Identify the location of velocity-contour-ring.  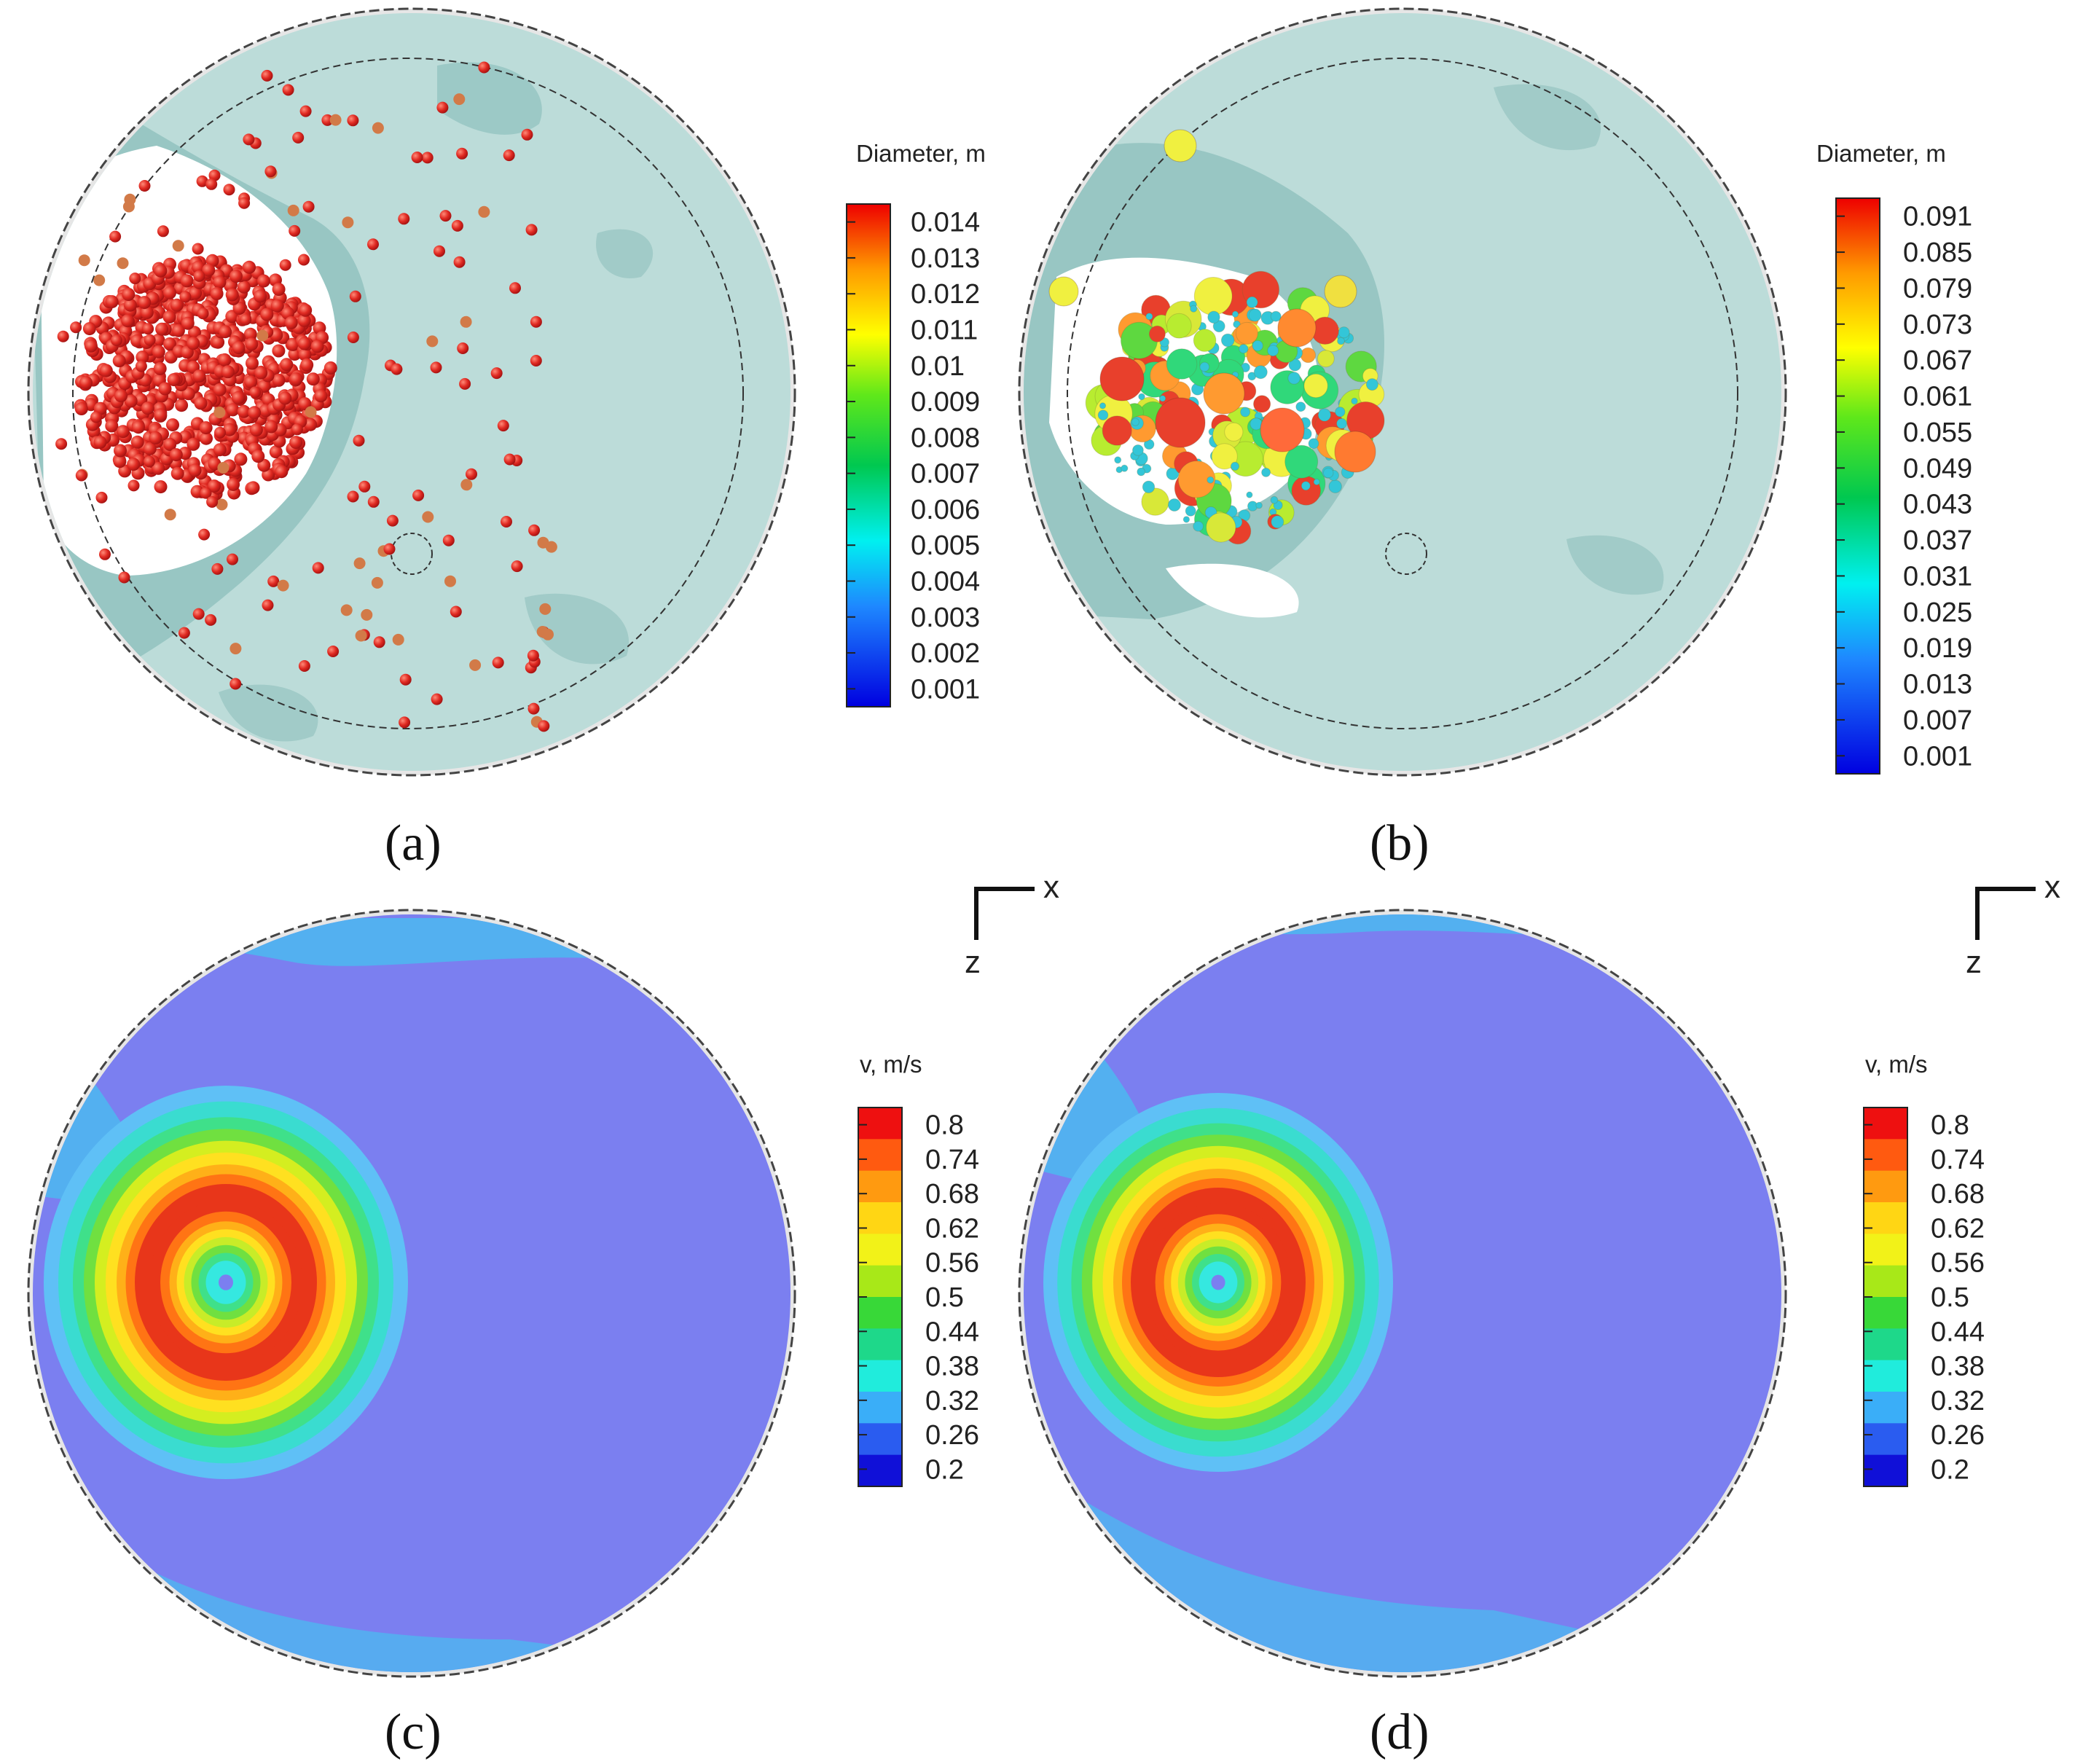
(1218, 1282).